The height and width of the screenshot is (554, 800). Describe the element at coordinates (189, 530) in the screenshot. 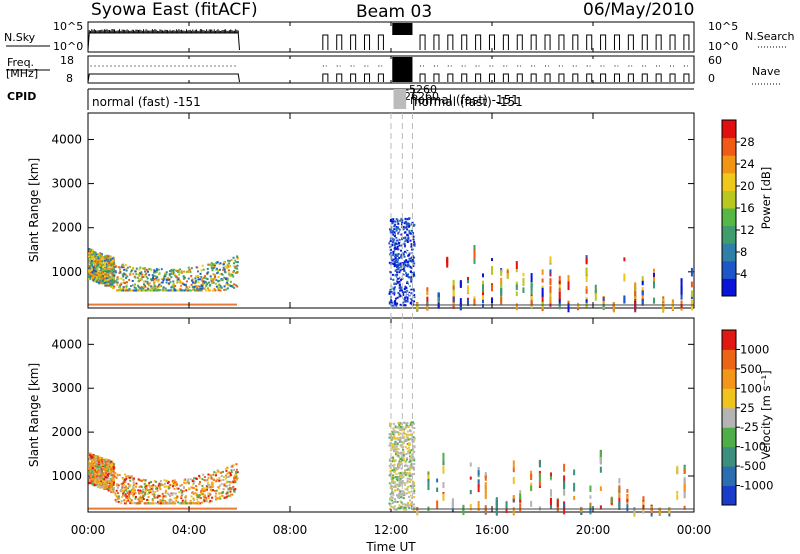

I see `x-tick-label: 04:00` at that location.